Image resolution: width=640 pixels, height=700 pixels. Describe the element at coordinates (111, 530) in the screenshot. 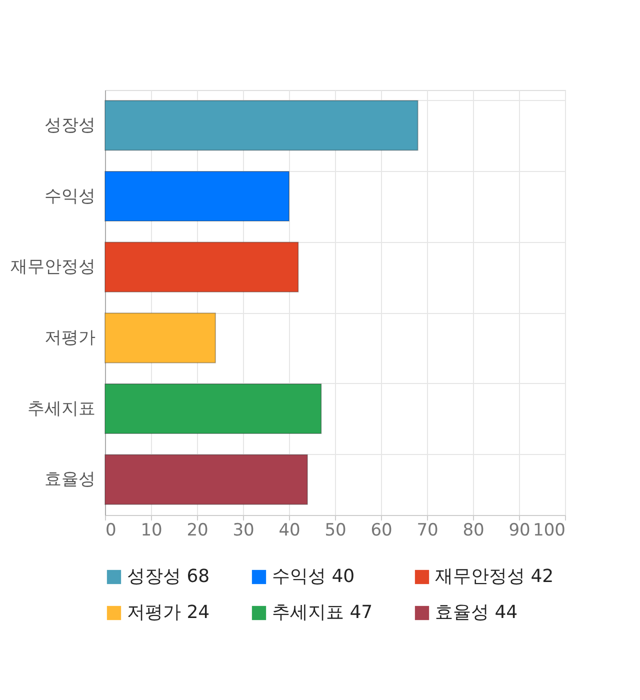

I see `x-tick-label: 0` at that location.